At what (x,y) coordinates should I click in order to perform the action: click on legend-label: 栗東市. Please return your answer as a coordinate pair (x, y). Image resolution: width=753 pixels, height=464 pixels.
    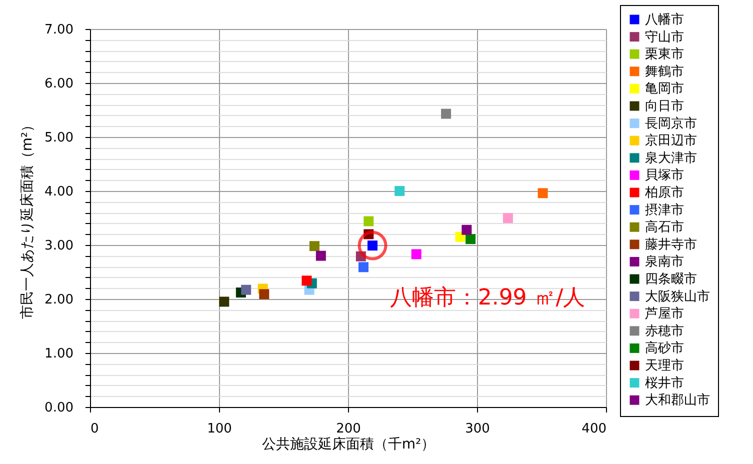
    Looking at the image, I should click on (664, 54).